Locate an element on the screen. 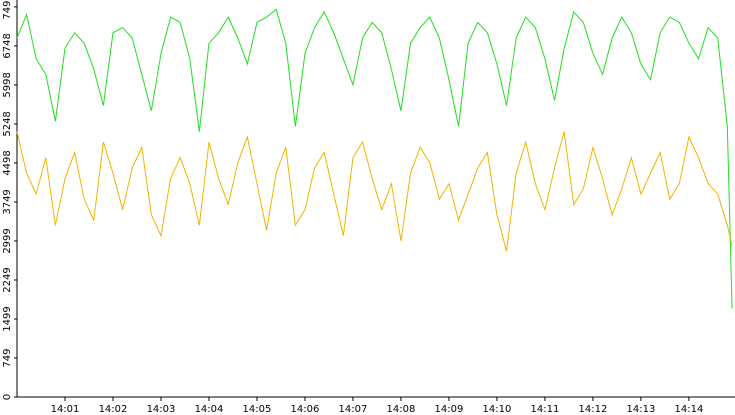 The image size is (735, 415). x-tick-label: 14:06 is located at coordinates (305, 409).